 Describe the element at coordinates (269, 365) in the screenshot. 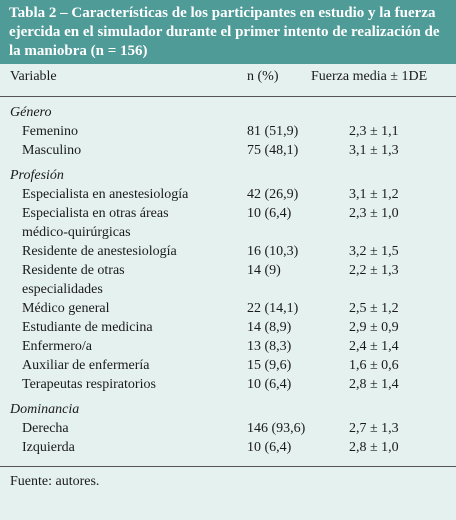

I see `cell-n: 15 (9,6)` at that location.